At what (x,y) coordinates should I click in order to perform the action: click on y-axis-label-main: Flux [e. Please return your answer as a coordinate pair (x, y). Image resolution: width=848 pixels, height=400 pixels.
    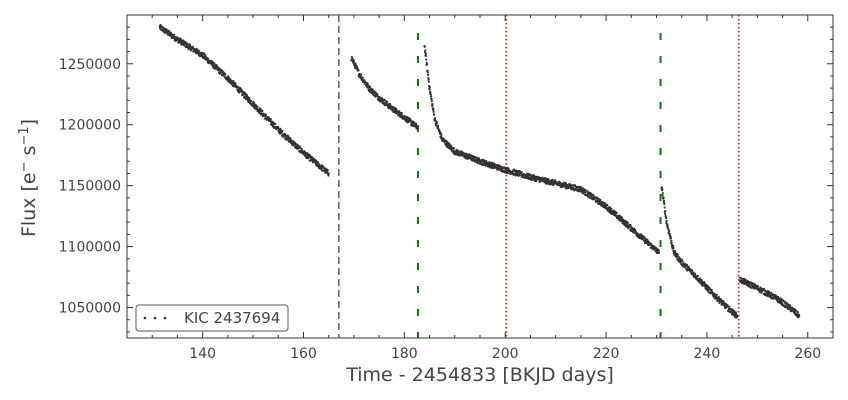
    Looking at the image, I should click on (29, 204).